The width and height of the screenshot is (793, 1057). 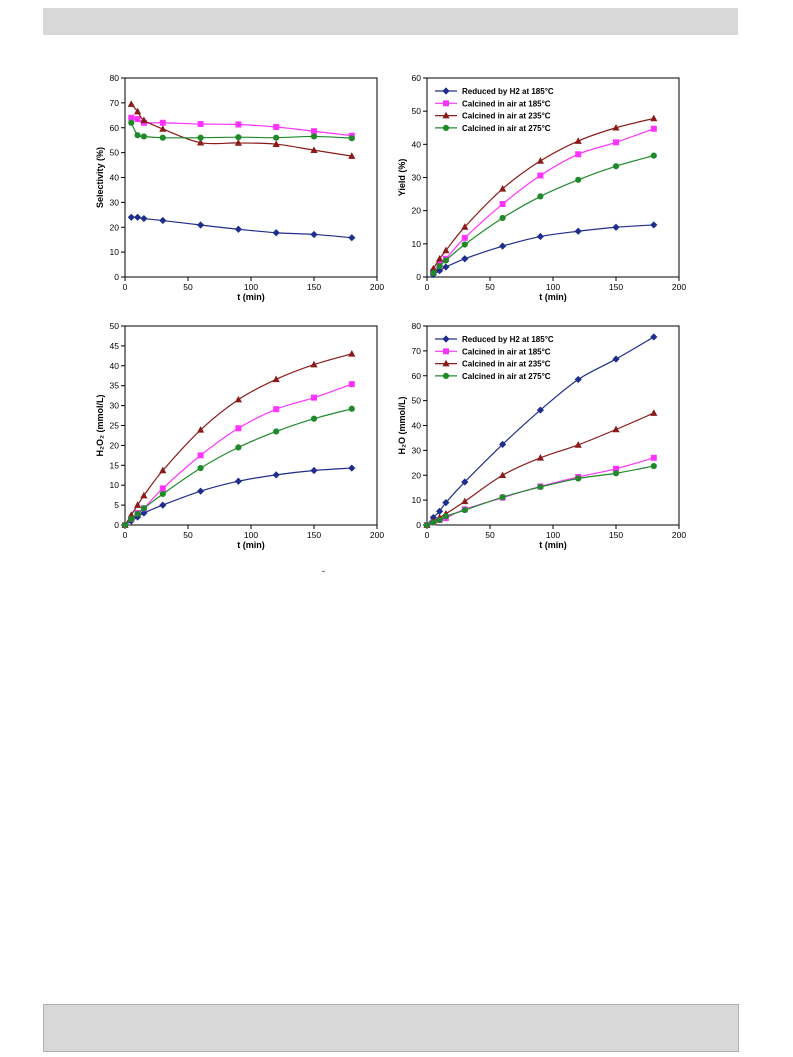 I want to click on legend-entry-4: Calcined in air at 275°C, so click(x=506, y=128).